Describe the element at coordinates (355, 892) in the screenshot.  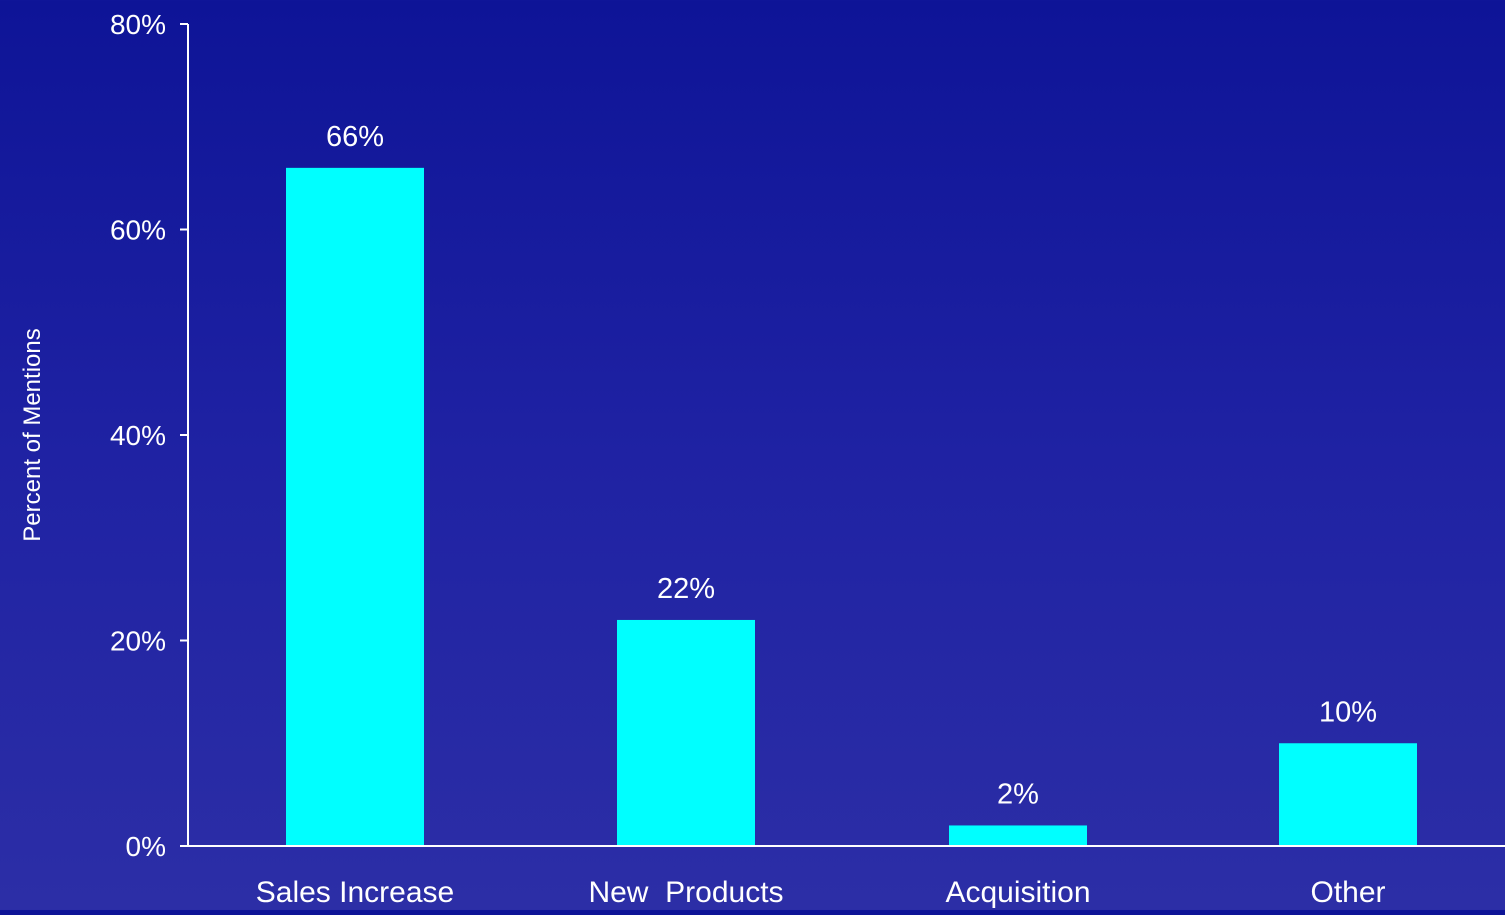
I see `x-category-label: Sales Increase` at that location.